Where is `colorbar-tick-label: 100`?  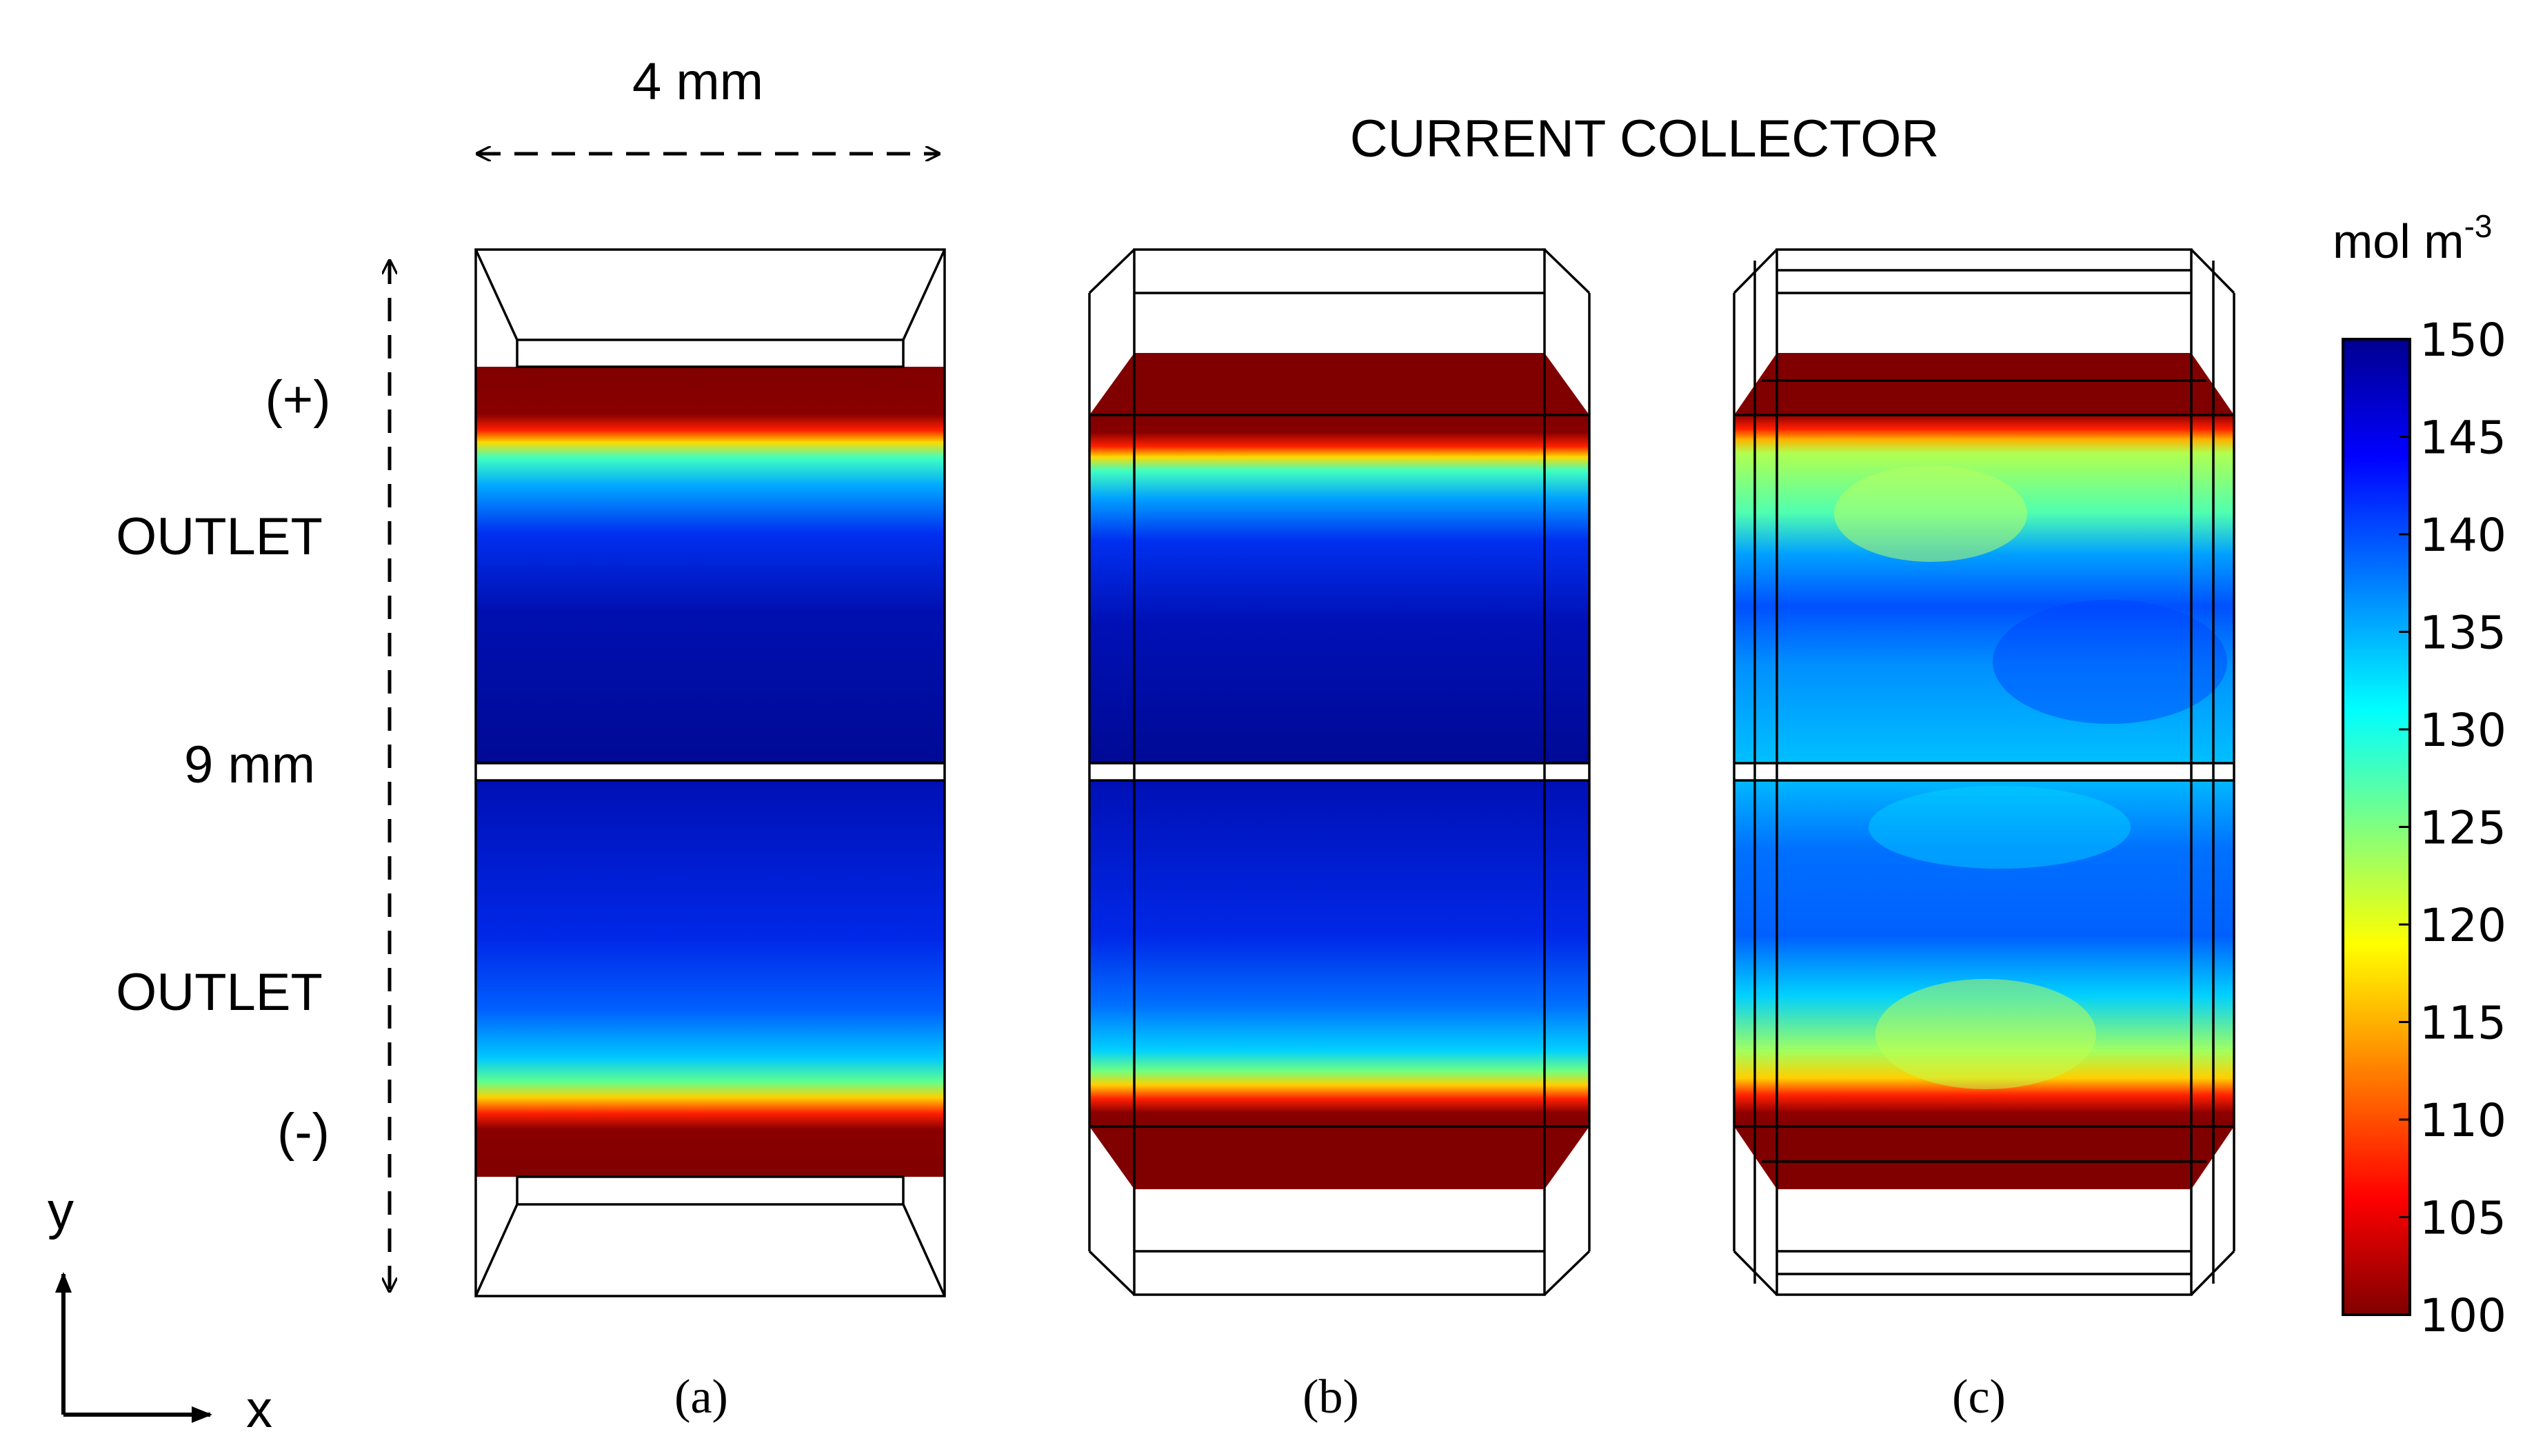 colorbar-tick-label: 100 is located at coordinates (2463, 1315).